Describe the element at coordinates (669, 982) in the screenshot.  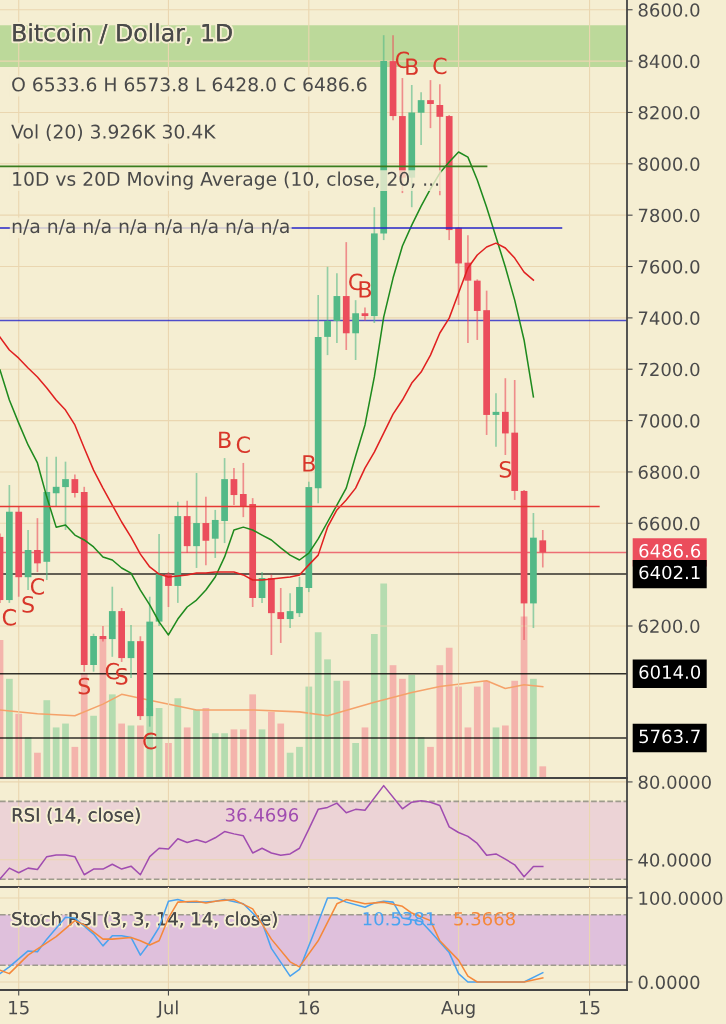
I see `y-tick-label: 0.0000` at that location.